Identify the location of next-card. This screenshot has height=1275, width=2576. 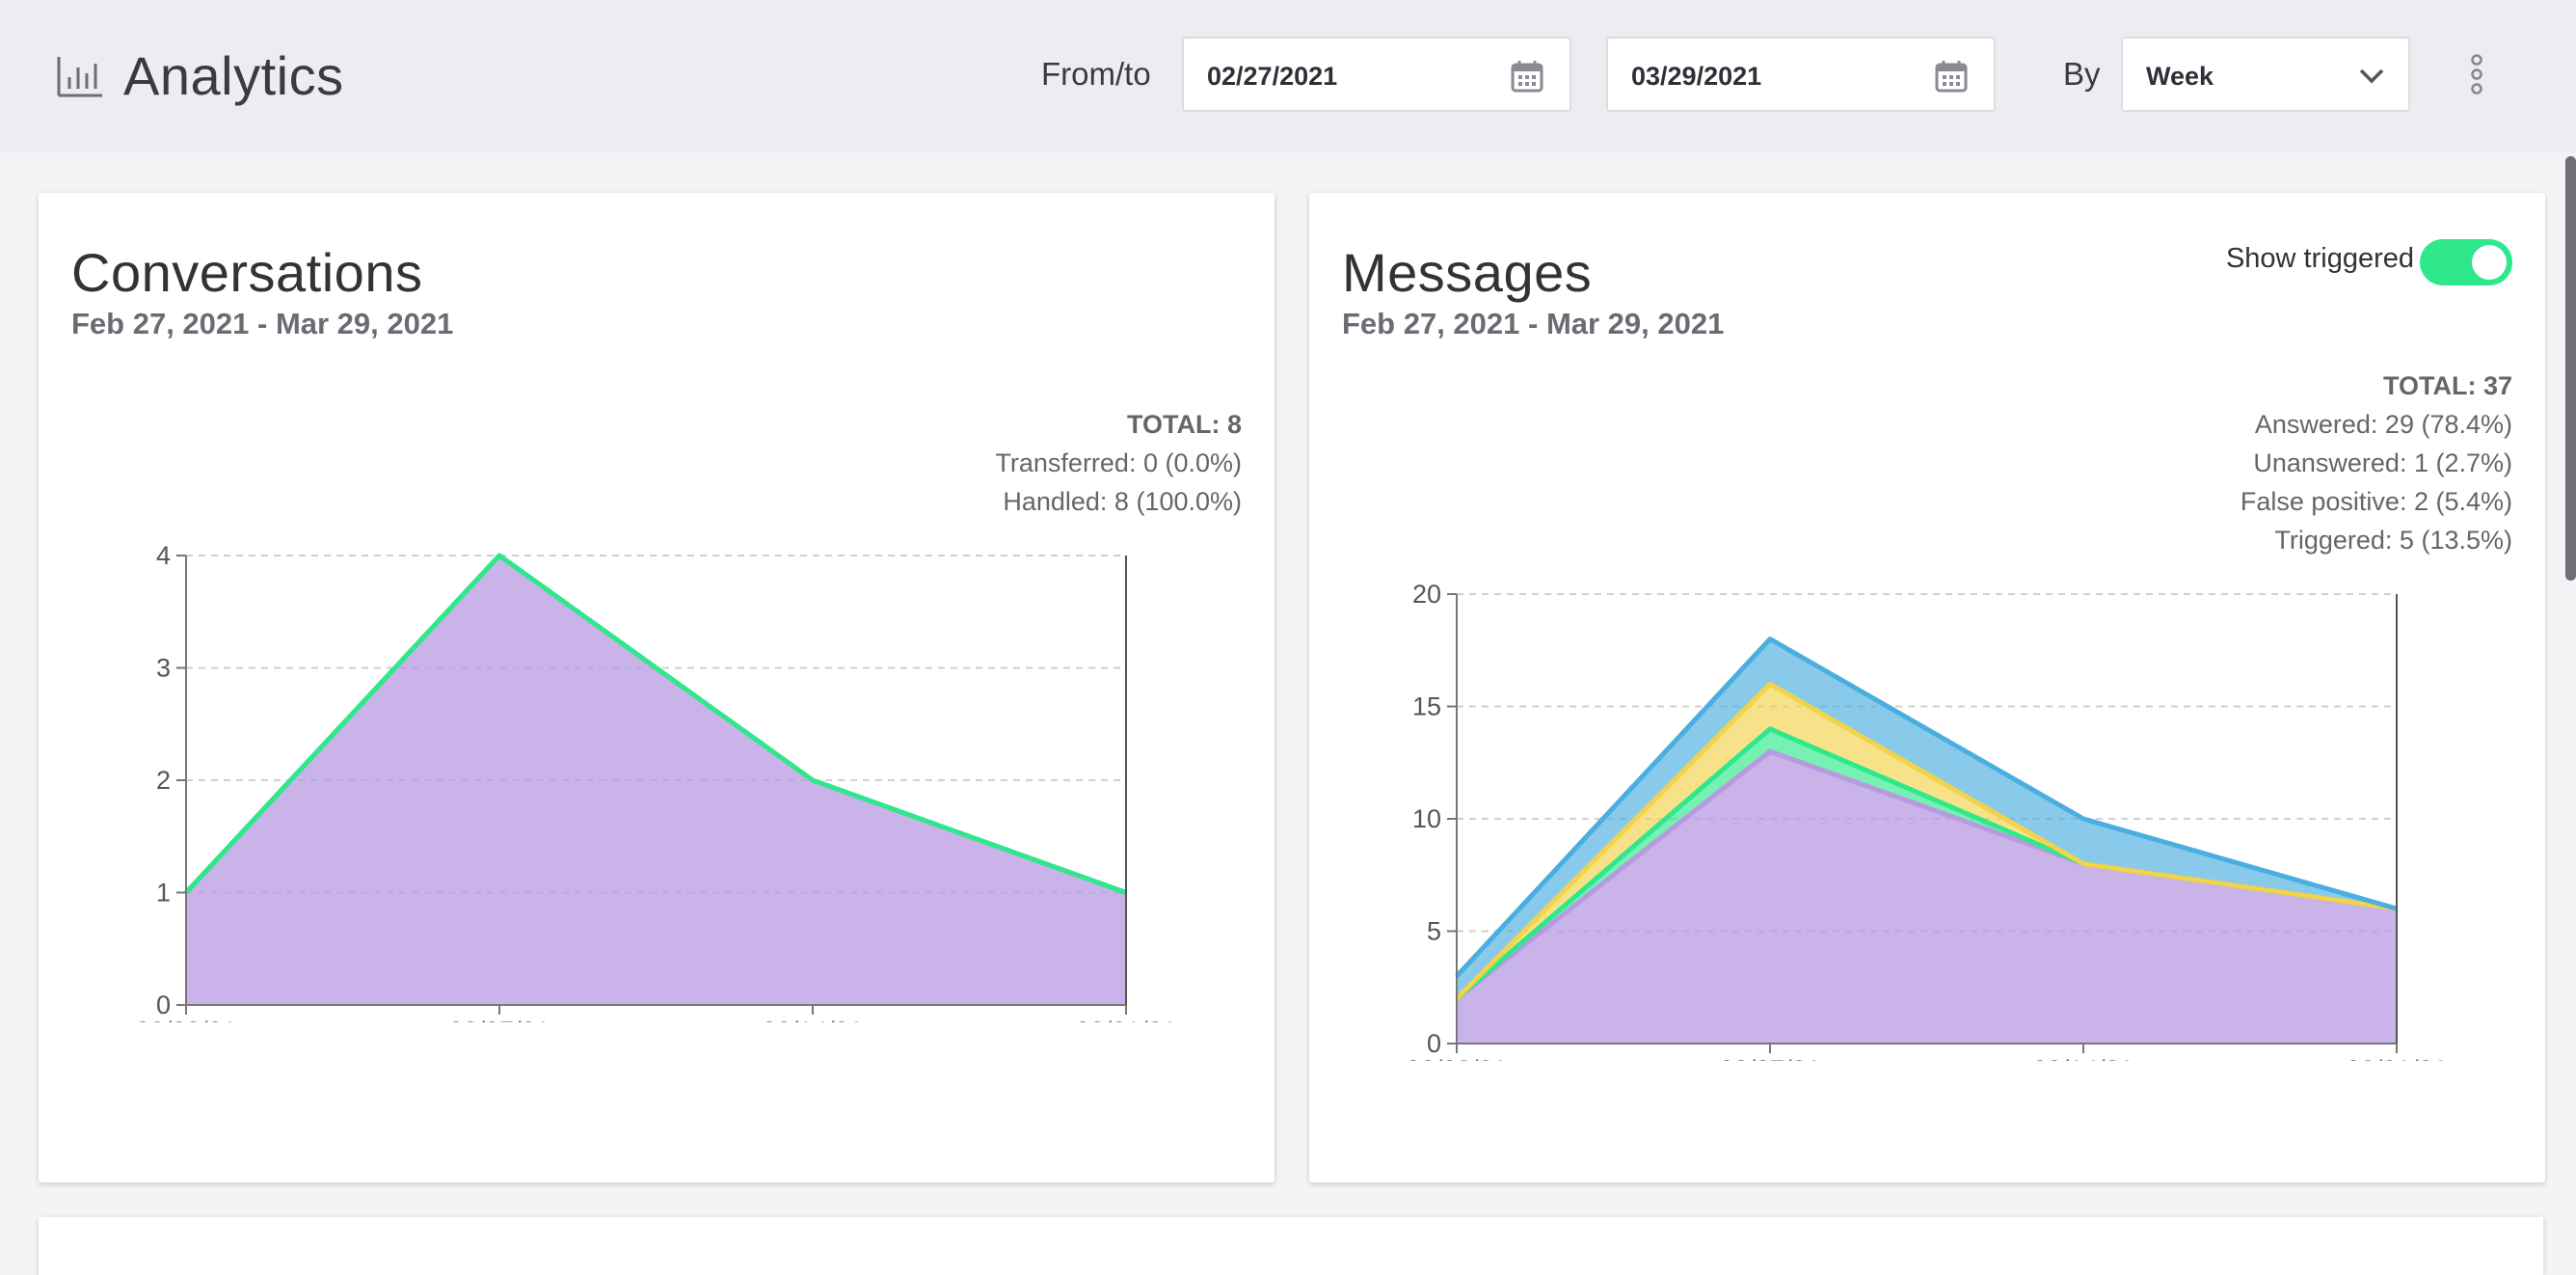
(1291, 1246).